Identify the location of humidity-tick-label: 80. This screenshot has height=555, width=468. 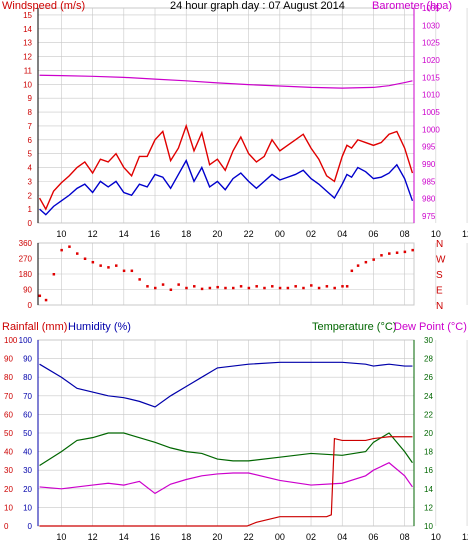
(27, 377).